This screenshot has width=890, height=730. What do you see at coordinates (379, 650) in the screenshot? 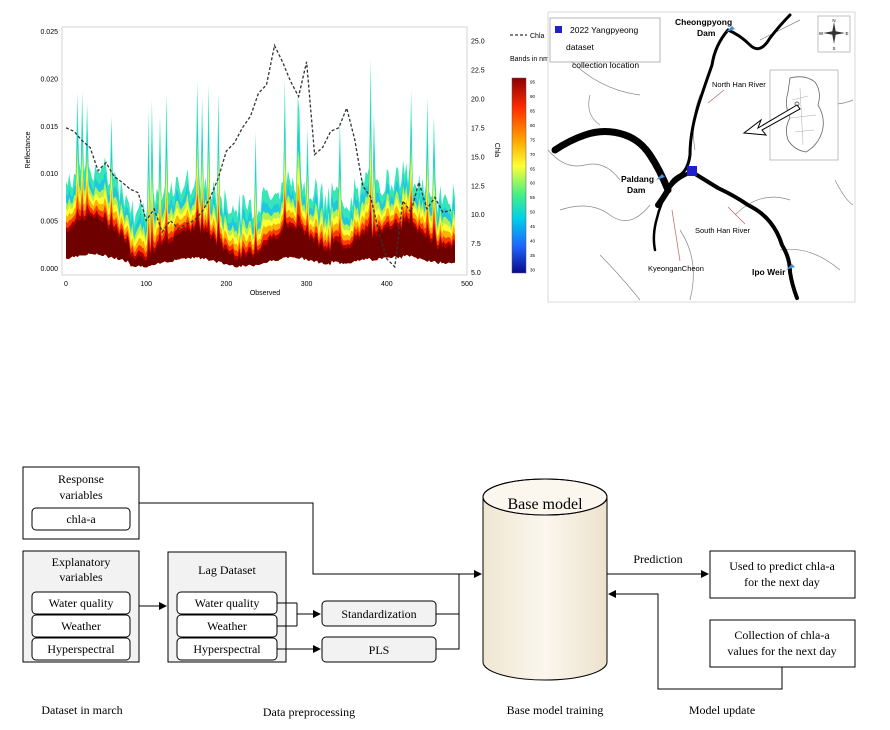
I see `pls-label: PLS` at bounding box center [379, 650].